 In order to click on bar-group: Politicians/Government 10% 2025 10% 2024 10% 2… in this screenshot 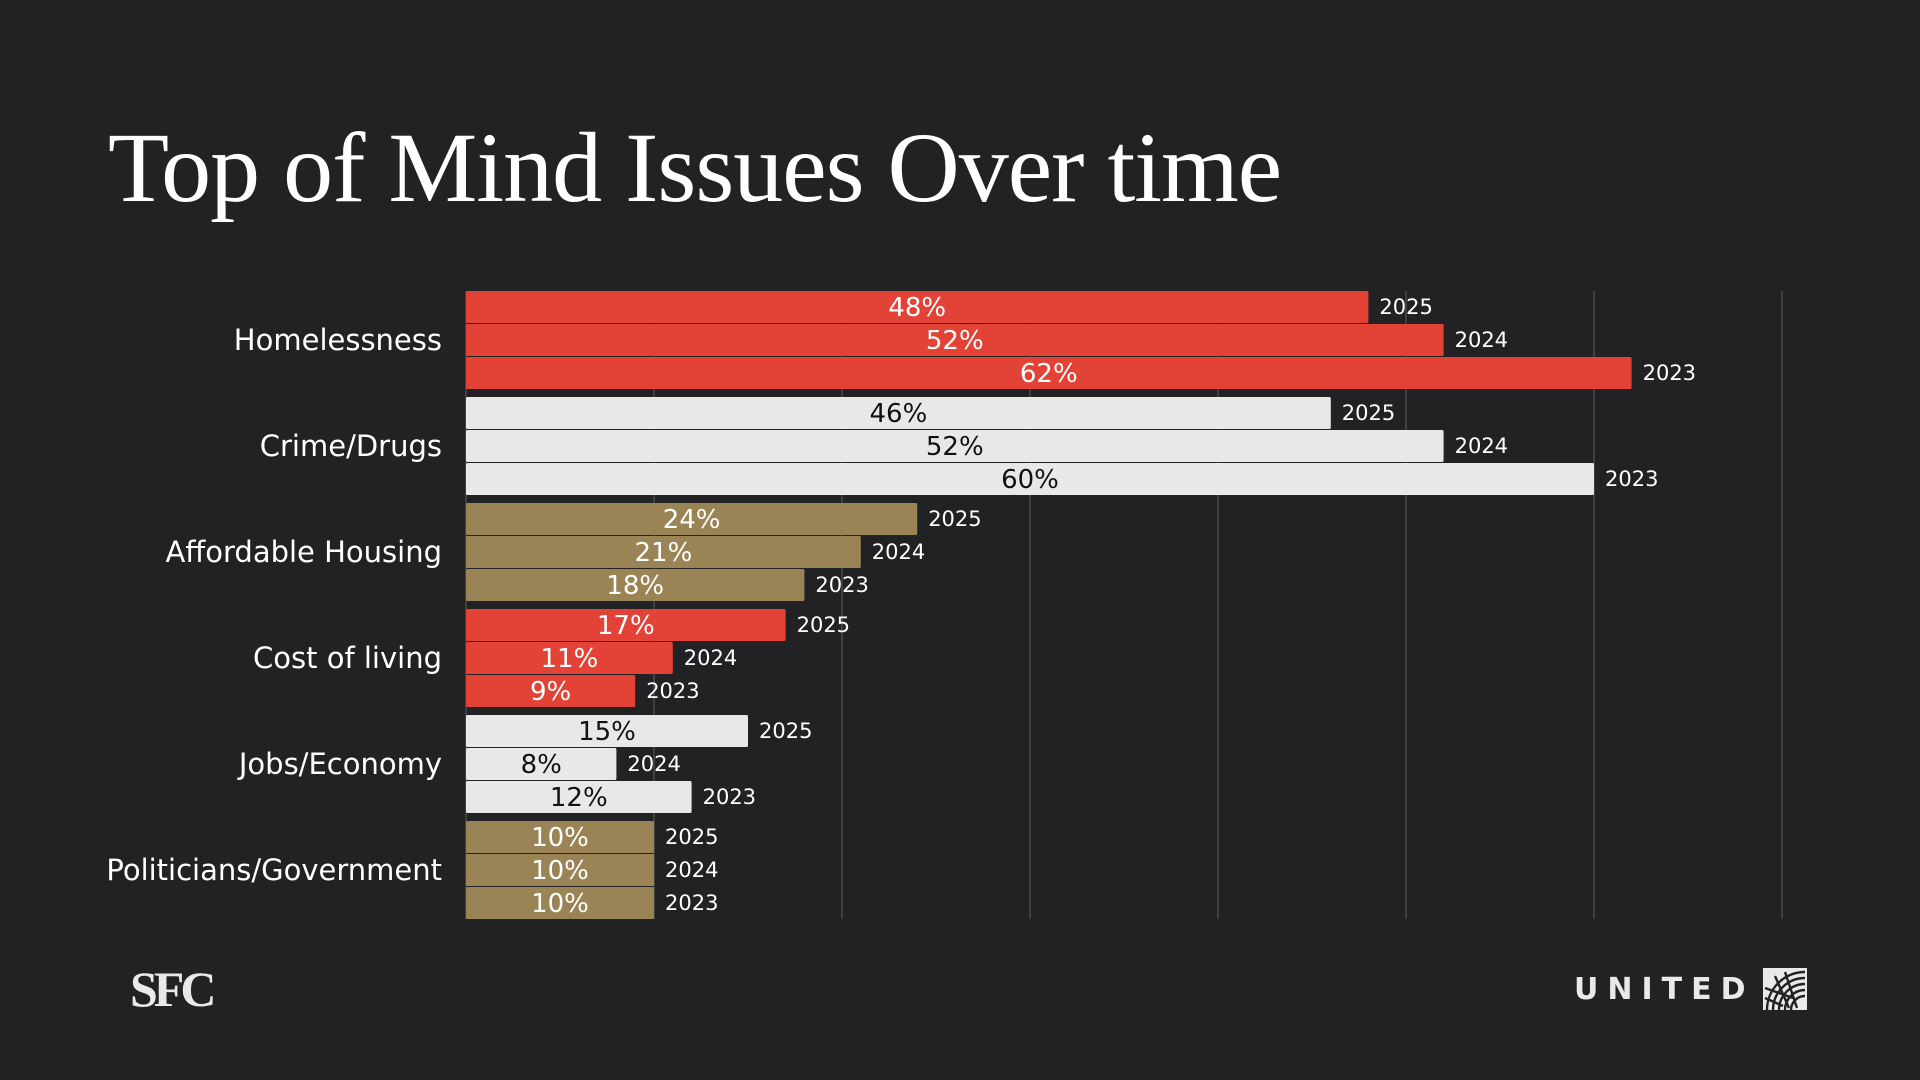, I will do `click(412, 870)`.